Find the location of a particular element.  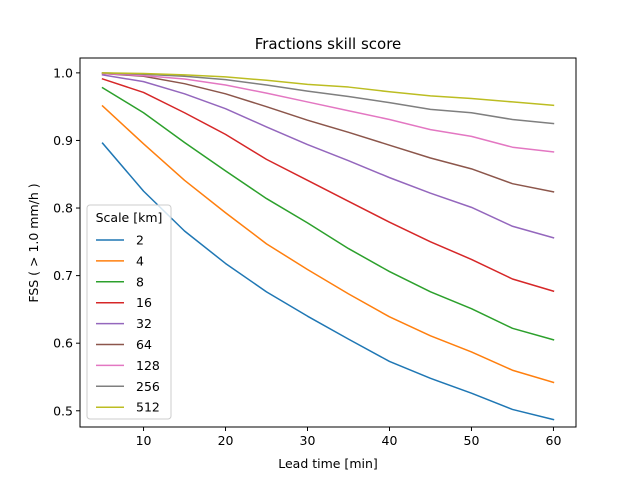

y-axis-label: FSS ( > 1.0 mm/h ) is located at coordinates (33, 242).